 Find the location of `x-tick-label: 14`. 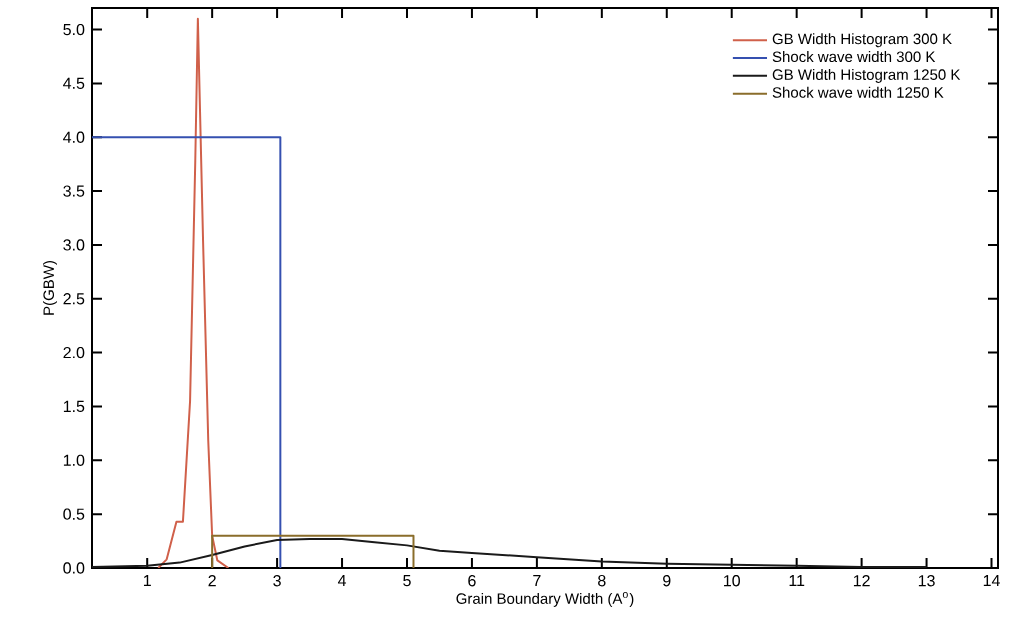

x-tick-label: 14 is located at coordinates (991, 581).